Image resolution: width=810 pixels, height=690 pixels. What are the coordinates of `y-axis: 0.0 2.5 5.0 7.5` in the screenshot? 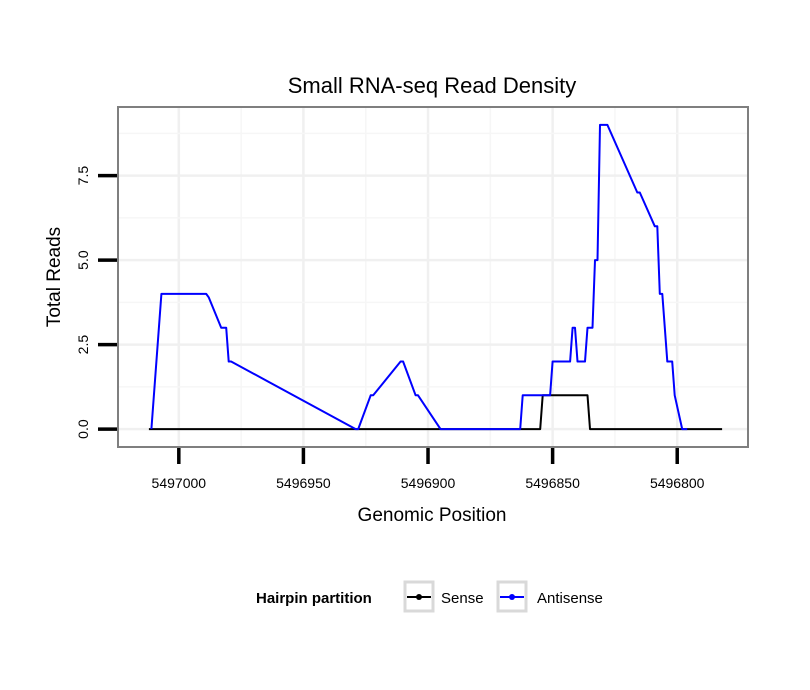 It's located at (96, 302).